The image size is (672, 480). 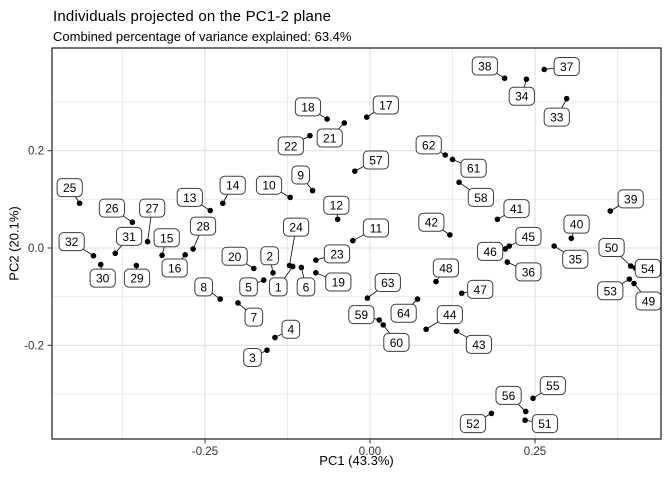 I want to click on point-label-text: 45, so click(x=529, y=237).